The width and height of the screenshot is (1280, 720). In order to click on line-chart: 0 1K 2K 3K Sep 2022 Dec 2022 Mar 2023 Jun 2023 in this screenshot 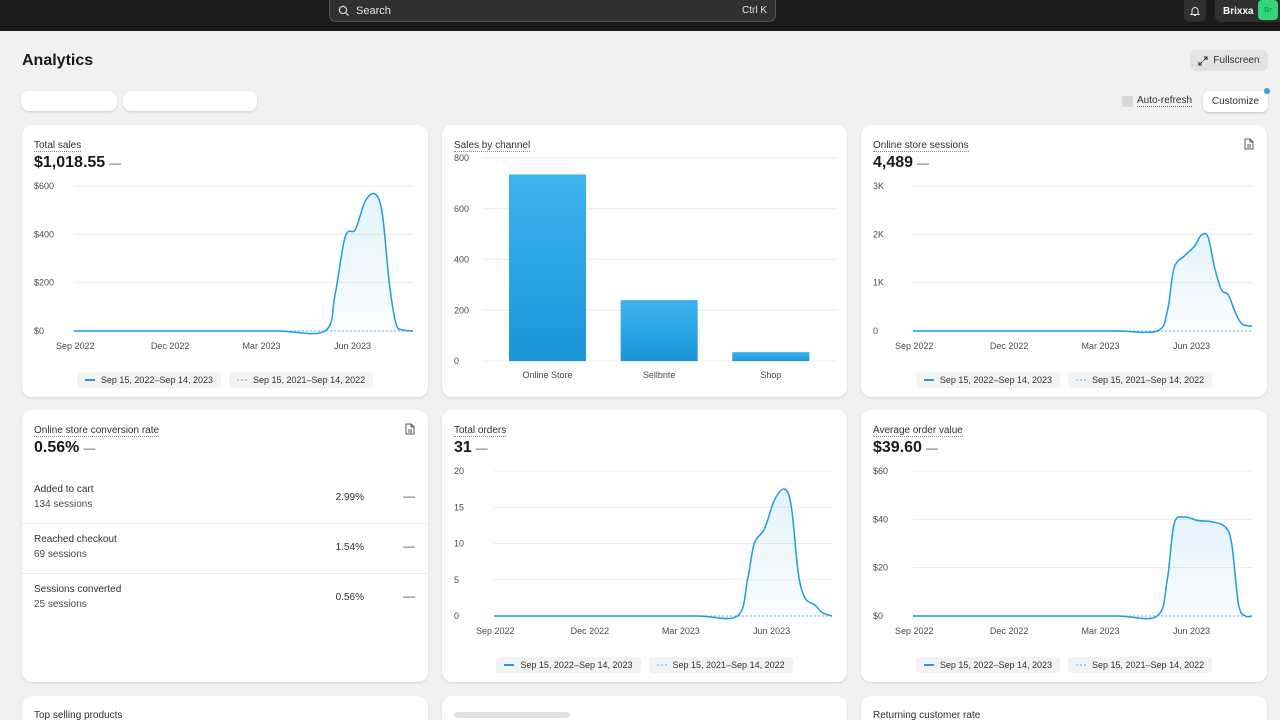, I will do `click(1063, 266)`.